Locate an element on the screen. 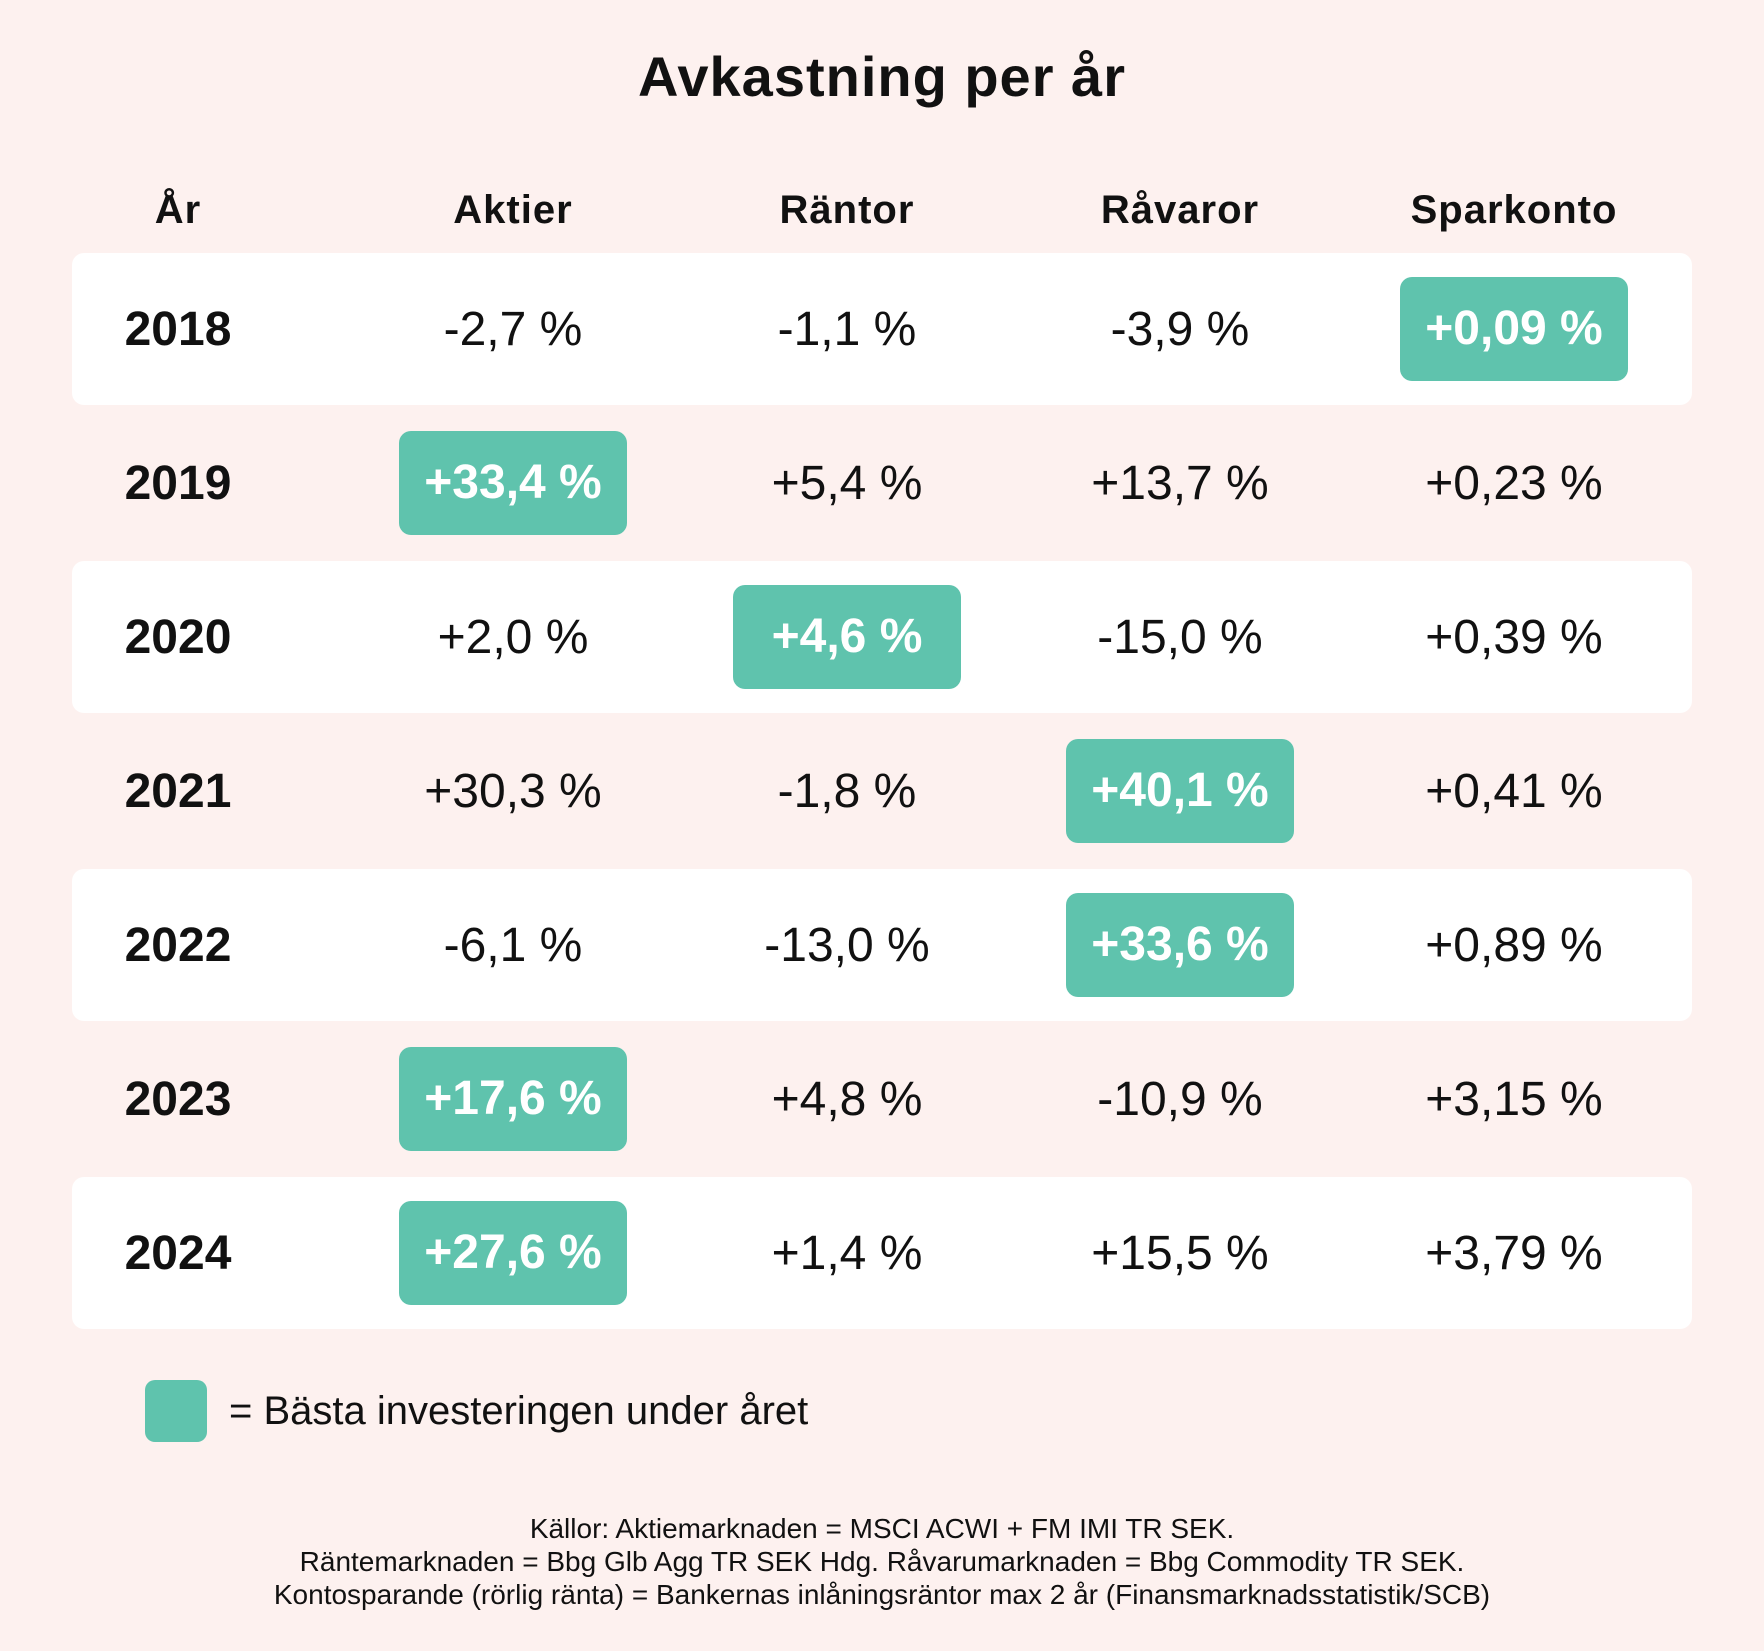 This screenshot has height=1651, width=1764. legend-swatch is located at coordinates (176, 1411).